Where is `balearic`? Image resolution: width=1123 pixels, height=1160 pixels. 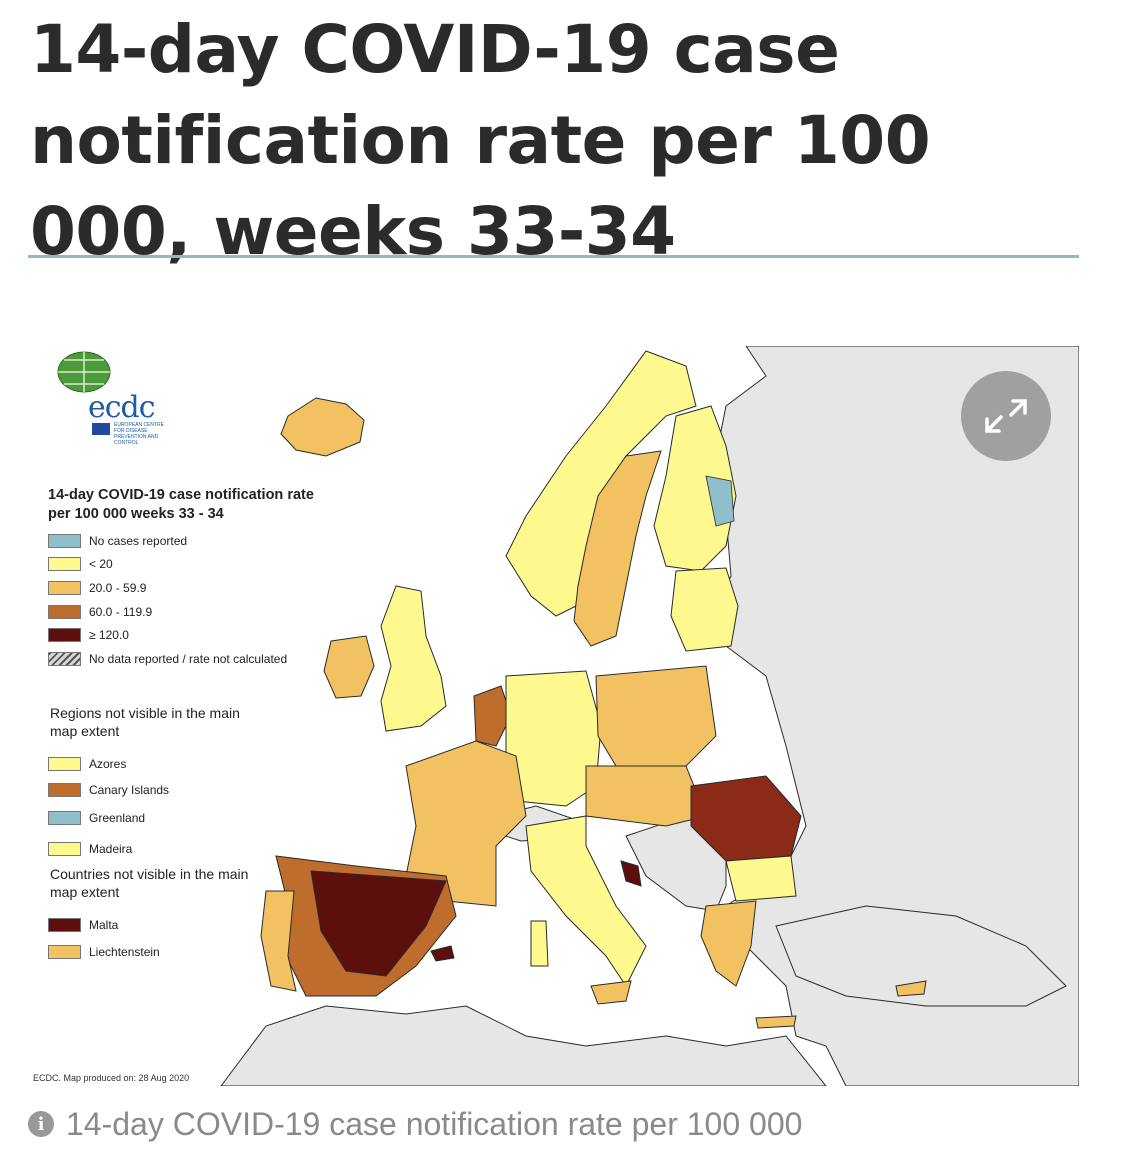
balearic is located at coordinates (442, 953).